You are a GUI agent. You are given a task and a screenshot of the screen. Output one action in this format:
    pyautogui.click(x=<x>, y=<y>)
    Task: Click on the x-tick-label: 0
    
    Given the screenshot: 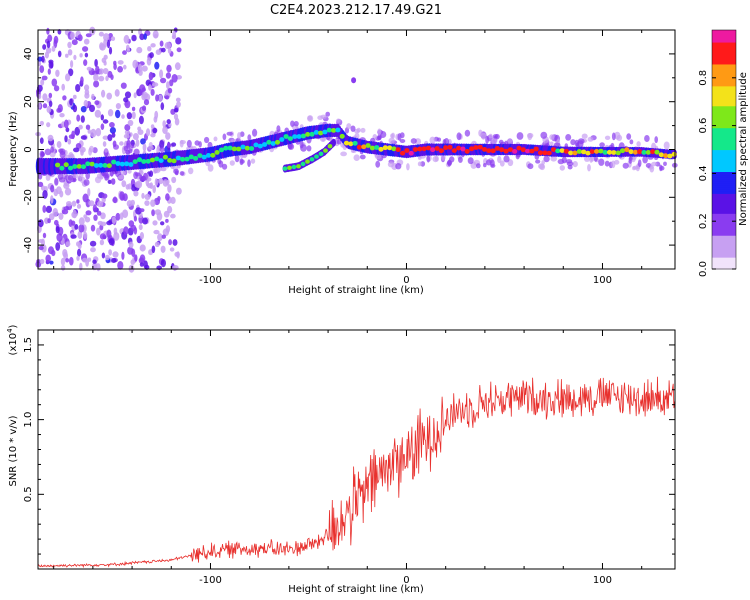 What is the action you would take?
    pyautogui.click(x=406, y=580)
    